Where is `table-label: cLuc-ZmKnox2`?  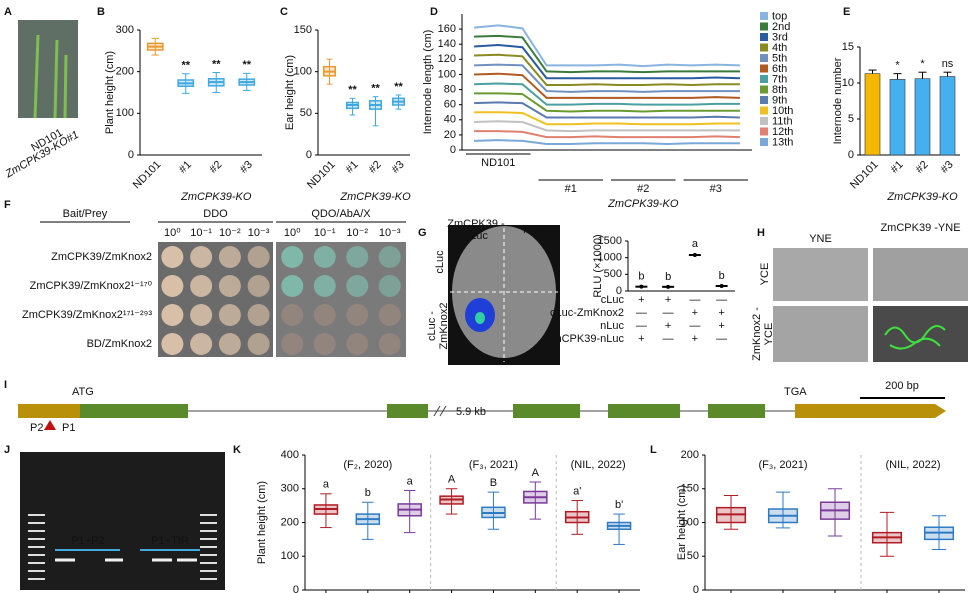
table-label: cLuc-ZmKnox2 is located at coordinates (587, 313).